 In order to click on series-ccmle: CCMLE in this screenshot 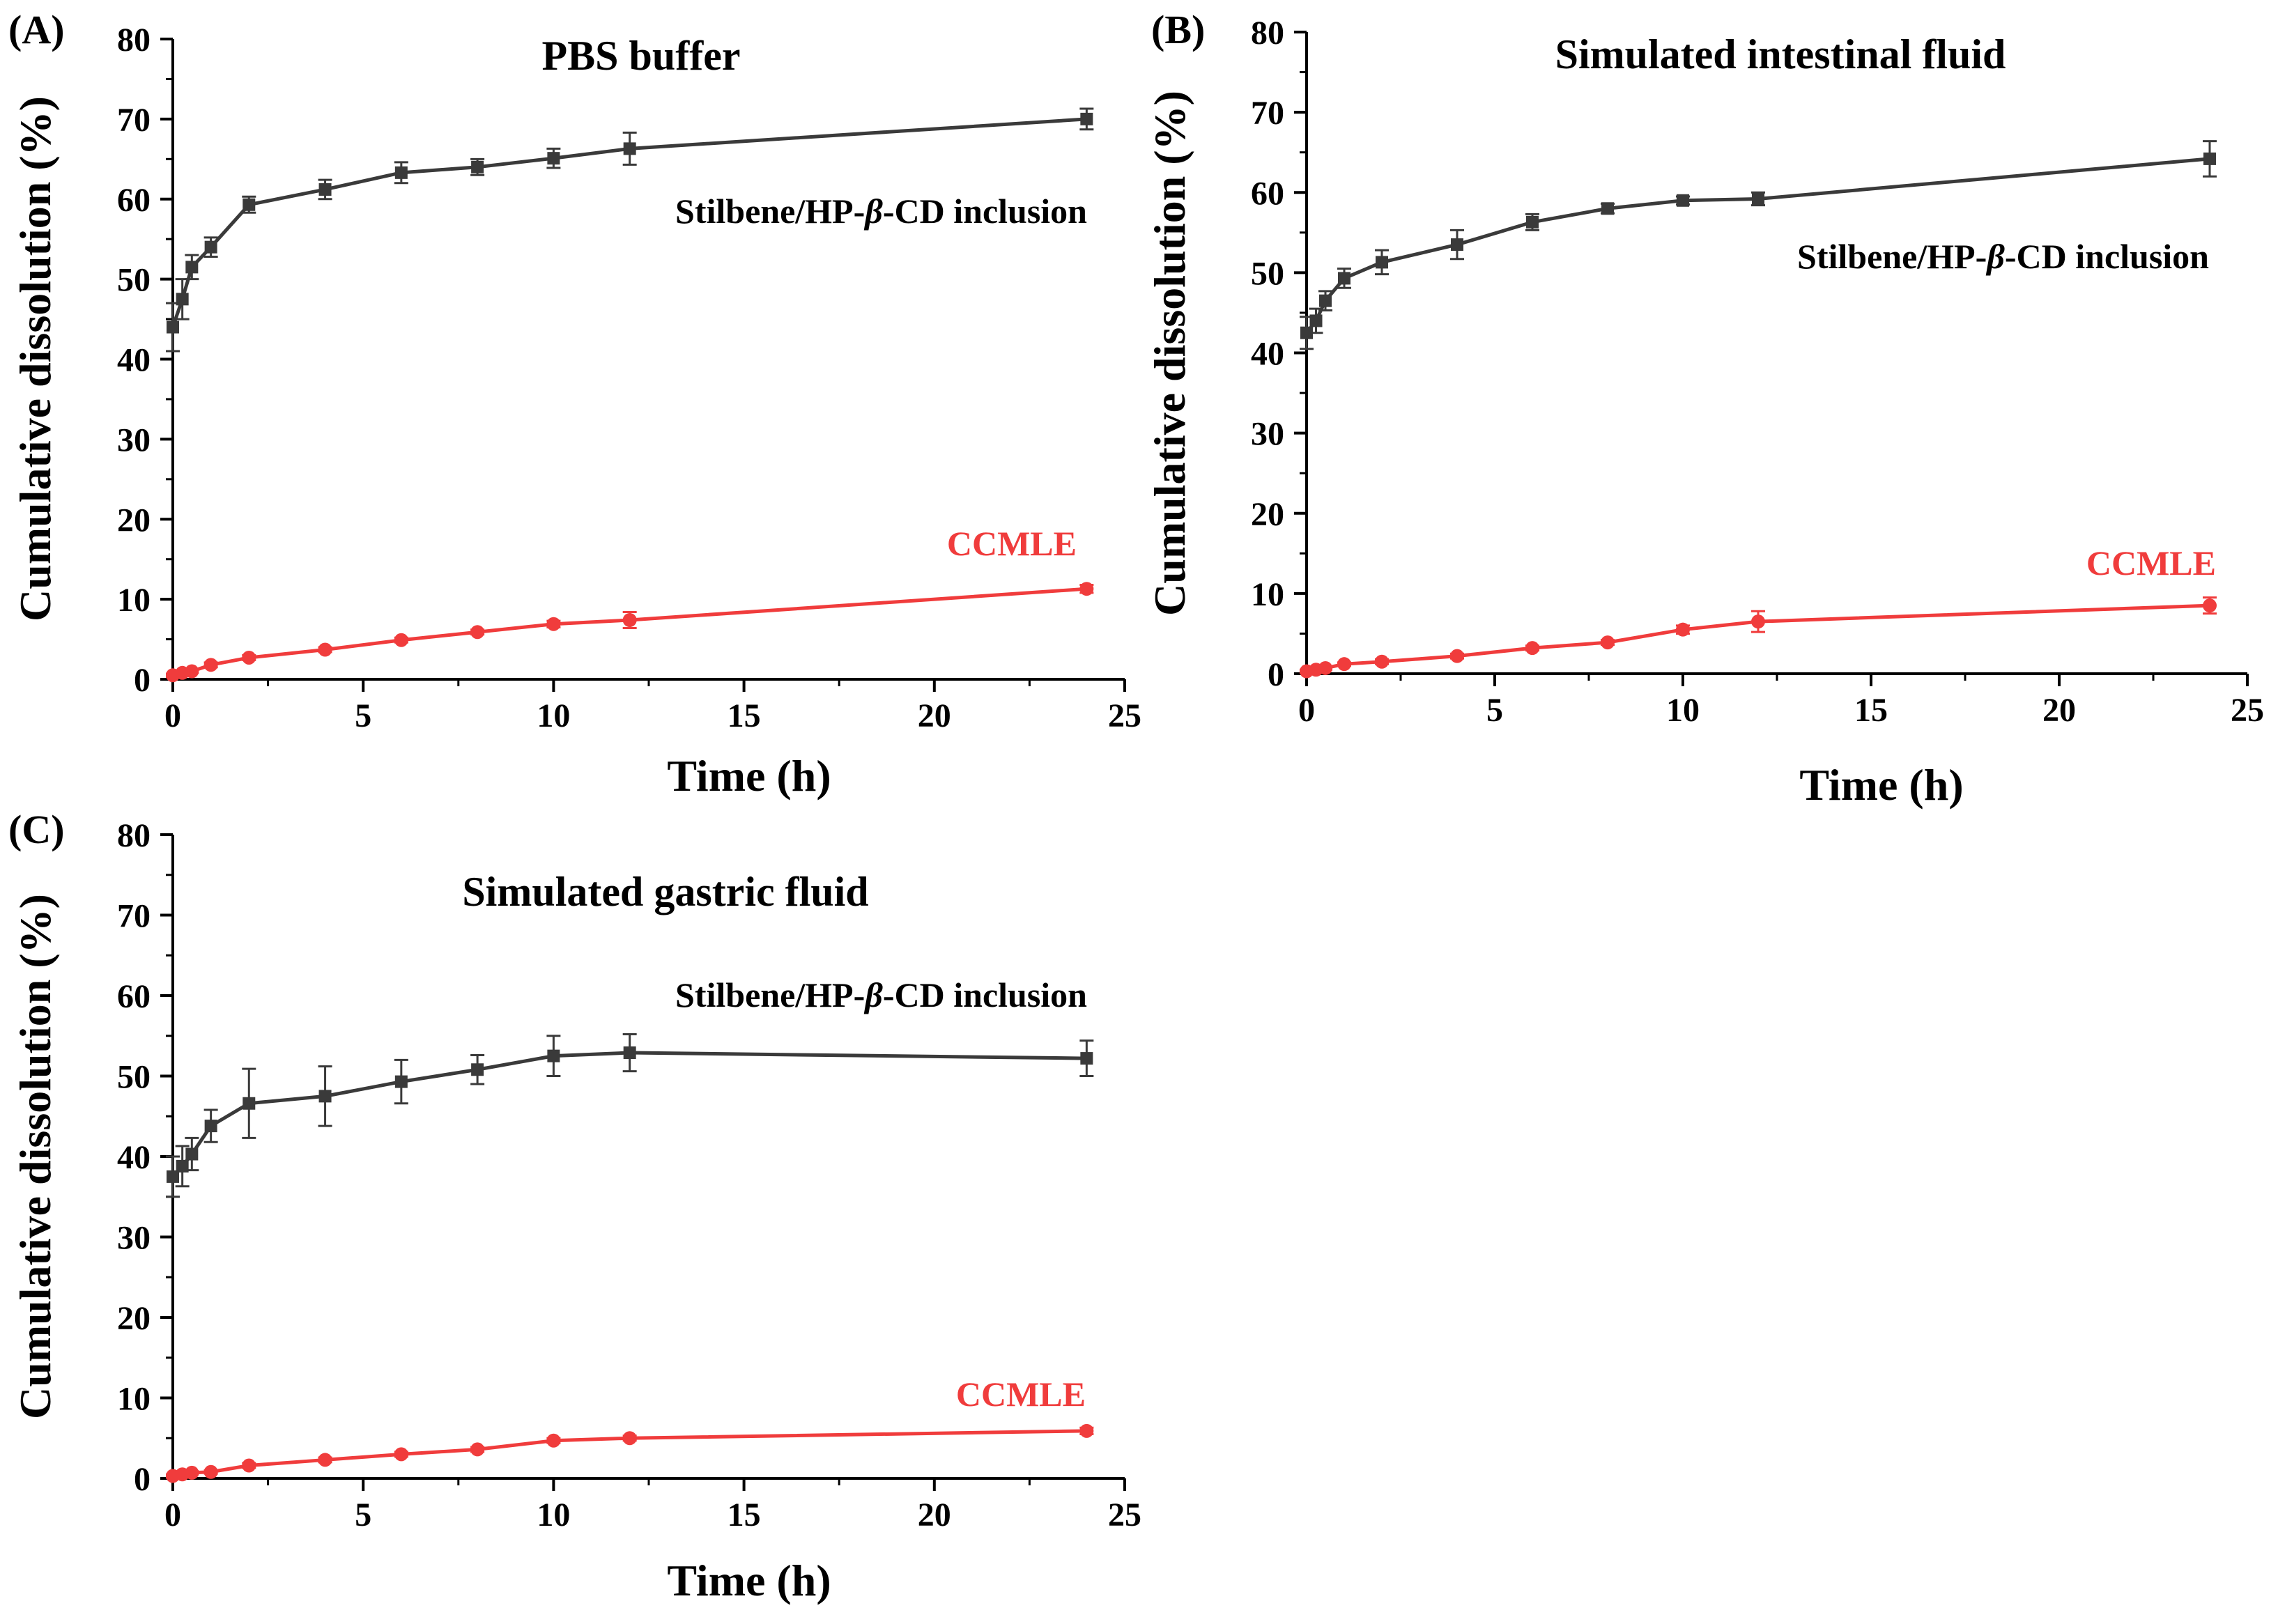, I will do `click(630, 603)`.